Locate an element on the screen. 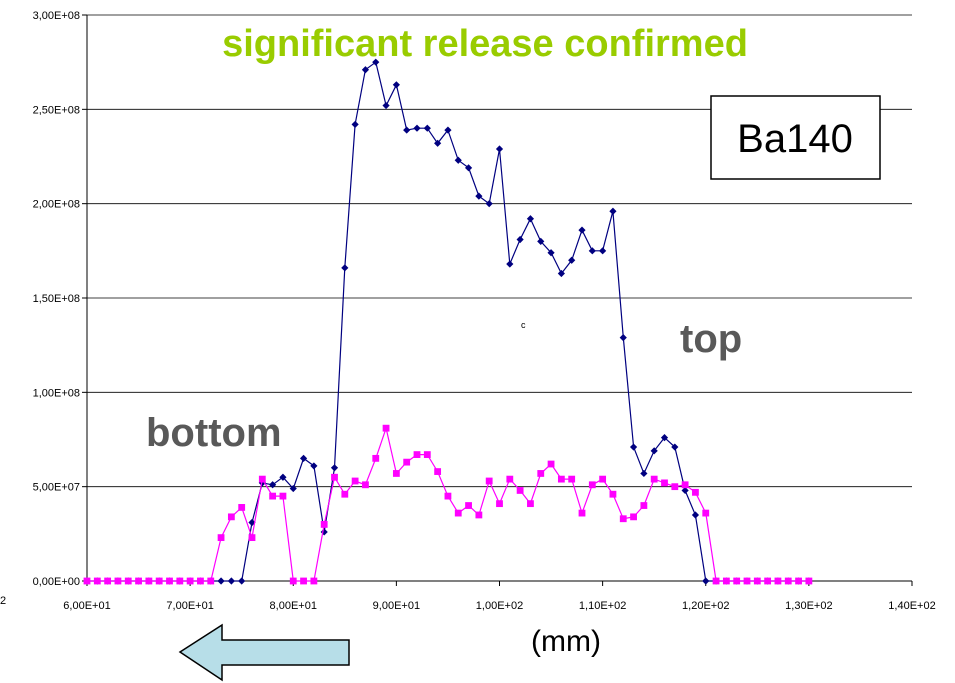 The height and width of the screenshot is (683, 955). isotope-label: Ba140 is located at coordinates (795, 139).